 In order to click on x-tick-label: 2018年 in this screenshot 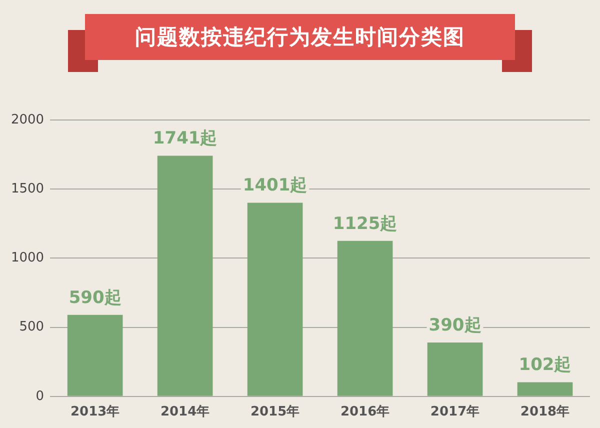, I will do `click(545, 412)`.